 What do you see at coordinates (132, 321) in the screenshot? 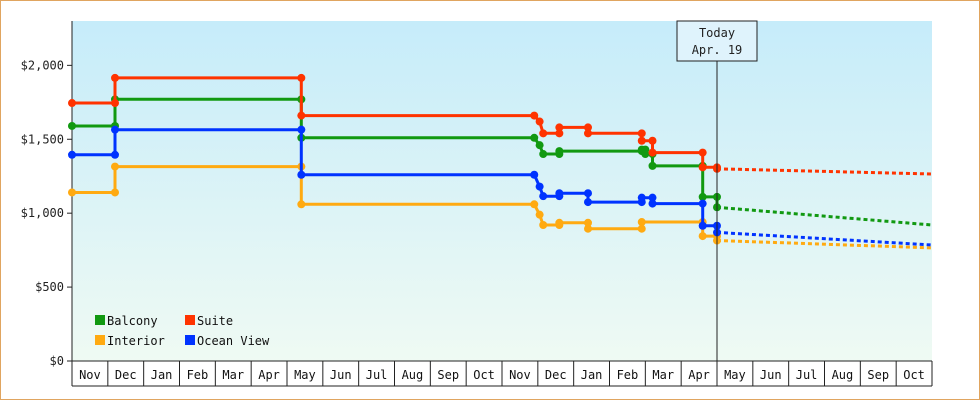
I see `legend-label: Balcony` at bounding box center [132, 321].